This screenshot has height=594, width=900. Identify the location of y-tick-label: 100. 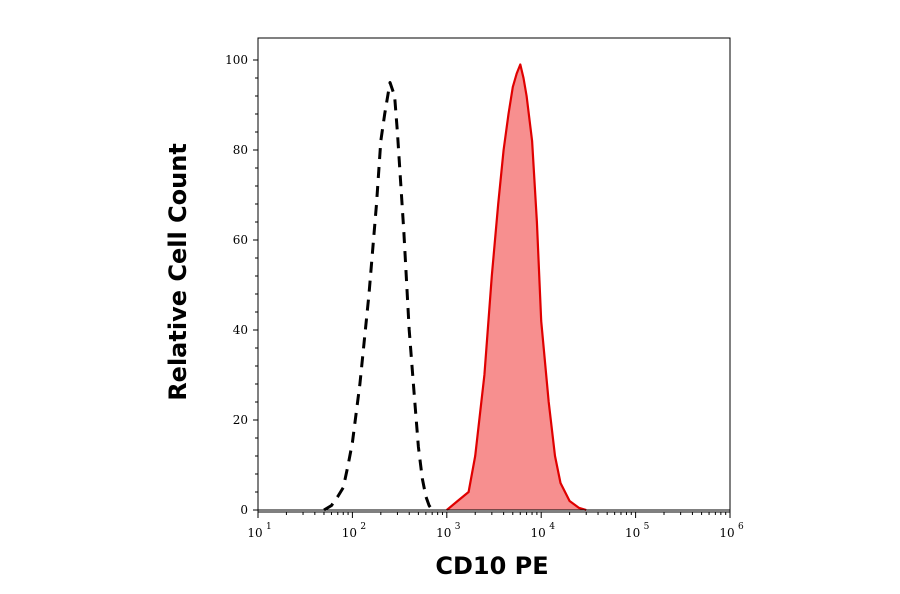
(236, 60).